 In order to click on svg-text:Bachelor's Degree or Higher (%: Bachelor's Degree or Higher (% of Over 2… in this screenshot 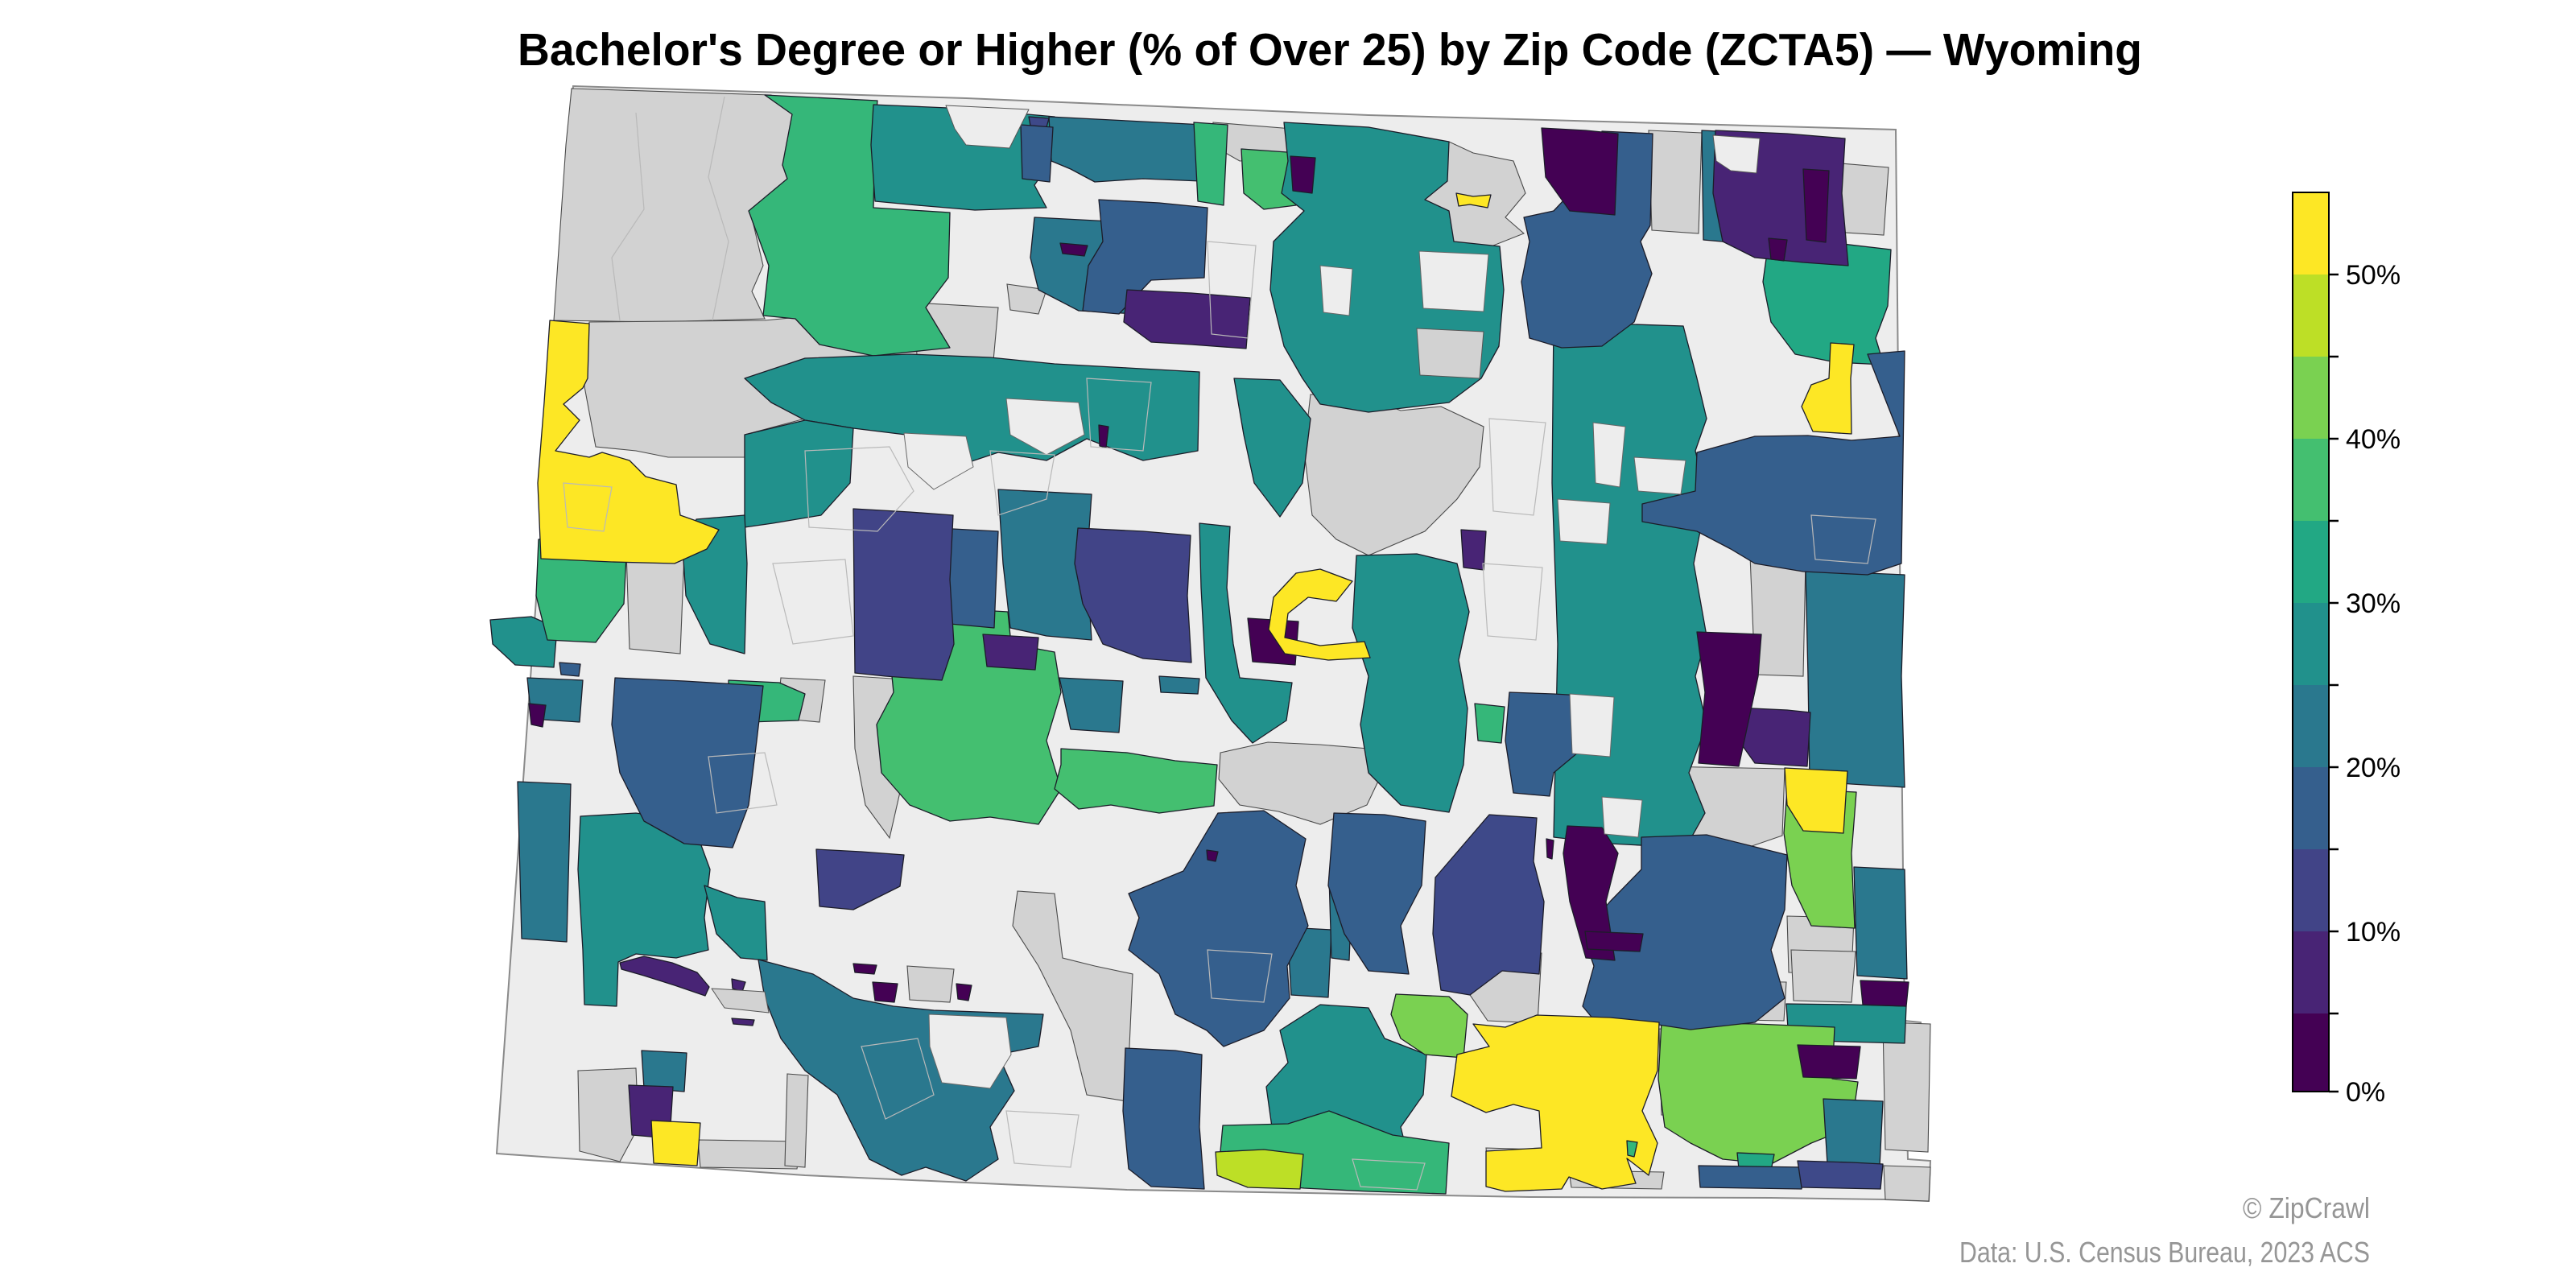, I will do `click(1330, 50)`.